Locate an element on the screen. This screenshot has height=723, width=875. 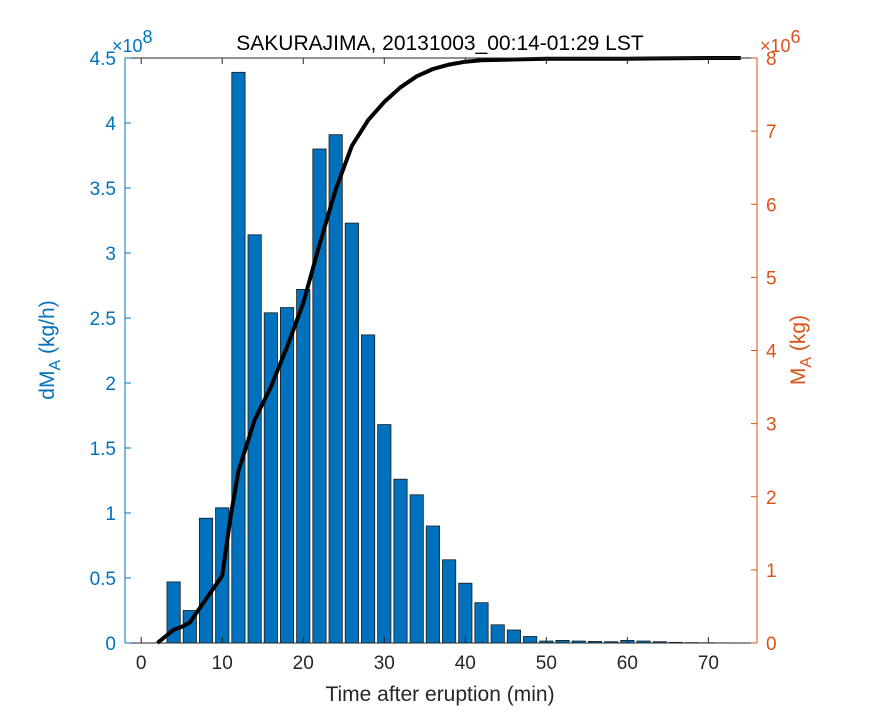
left-tick-group: 0 0.5 1 1.5 2 2.5 3 3.5 4 4.5 is located at coordinates (110, 352).